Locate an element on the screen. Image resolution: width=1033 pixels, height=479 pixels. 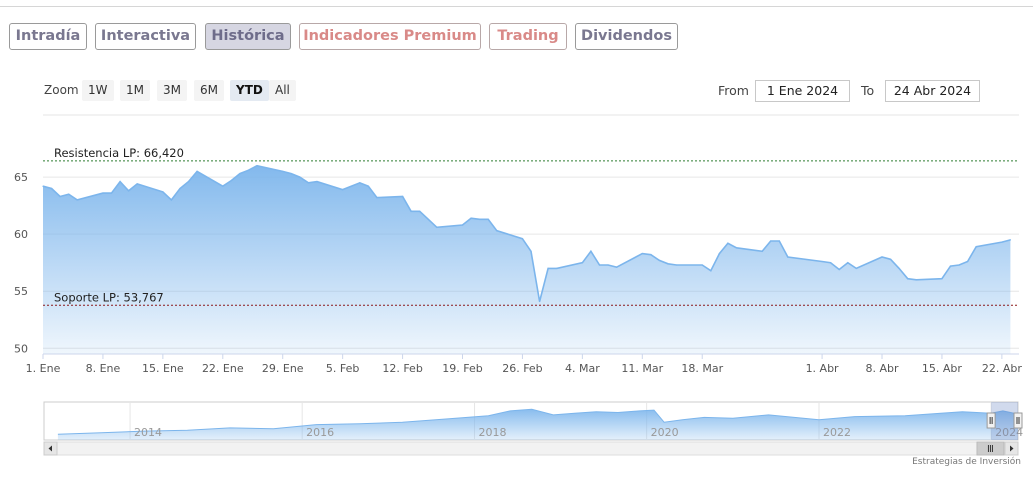
zoom-button-1w: 1W is located at coordinates (98, 90).